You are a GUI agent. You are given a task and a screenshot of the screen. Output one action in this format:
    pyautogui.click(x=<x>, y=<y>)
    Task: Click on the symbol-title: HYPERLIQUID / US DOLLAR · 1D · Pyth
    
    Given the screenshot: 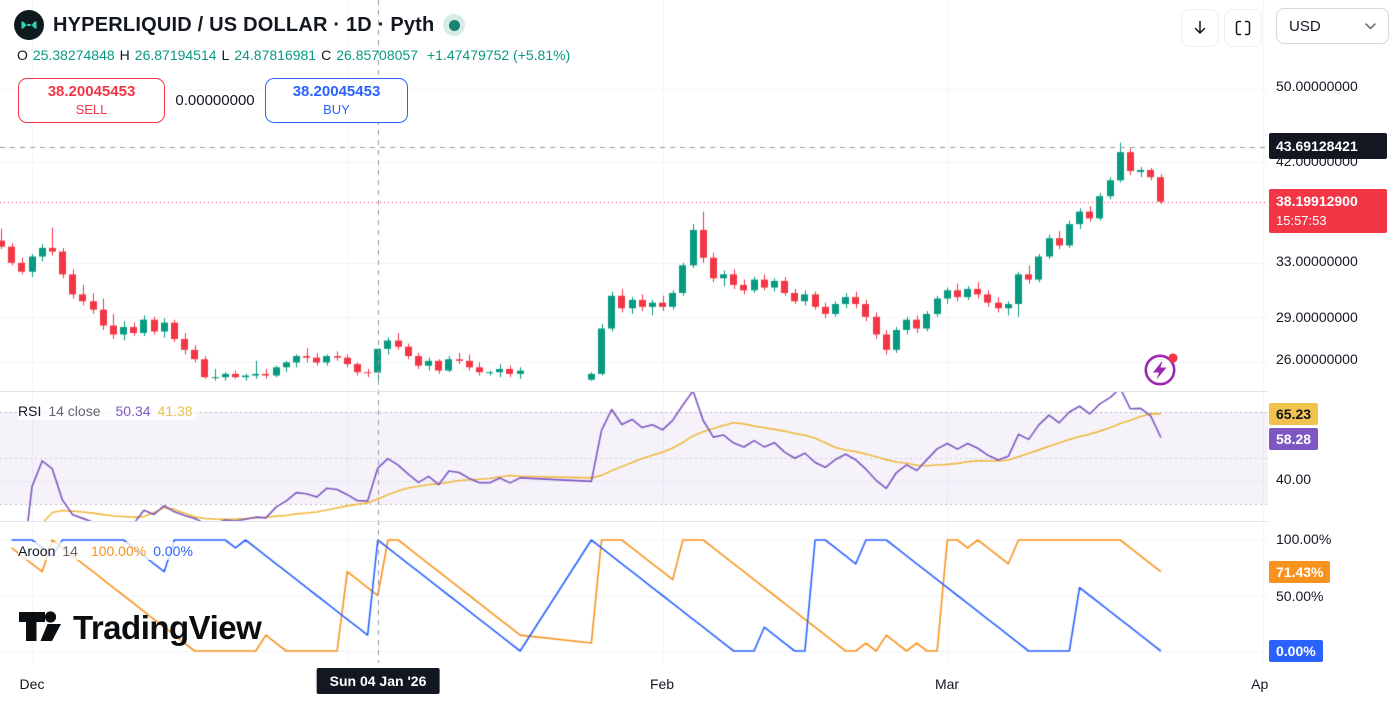 What is the action you would take?
    pyautogui.click(x=244, y=24)
    